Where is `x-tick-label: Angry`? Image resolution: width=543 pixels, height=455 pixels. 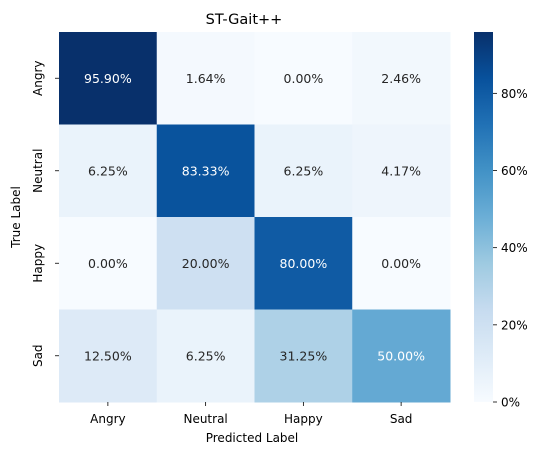
x-tick-label: Angry is located at coordinates (107, 419).